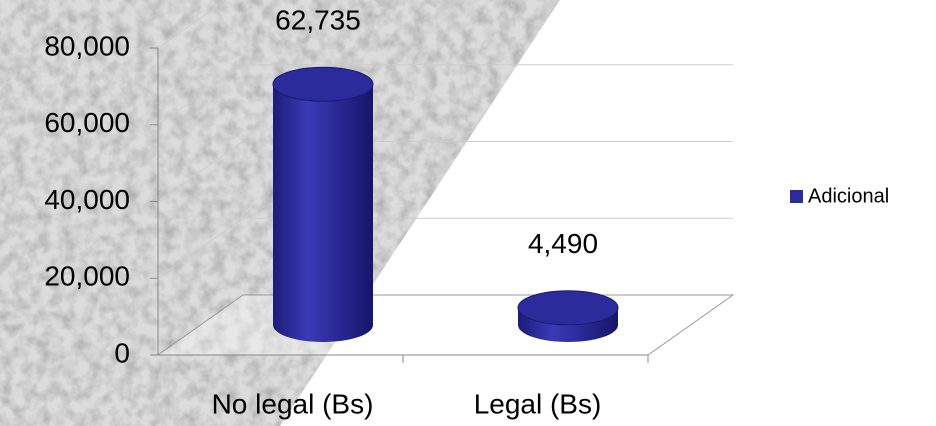 This screenshot has height=426, width=936. Describe the element at coordinates (563, 243) in the screenshot. I see `value-label: 4,490` at that location.